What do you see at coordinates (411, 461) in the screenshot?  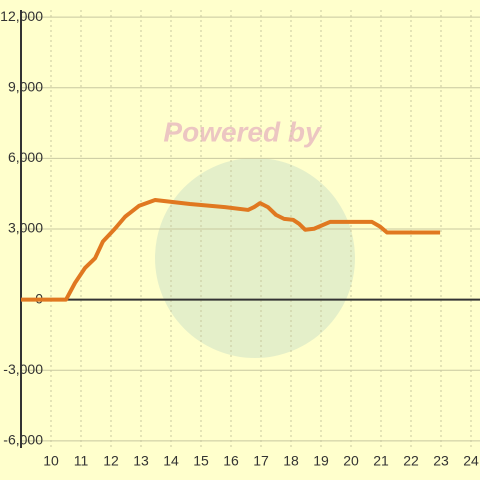 I see `x-tick-label: 22` at bounding box center [411, 461].